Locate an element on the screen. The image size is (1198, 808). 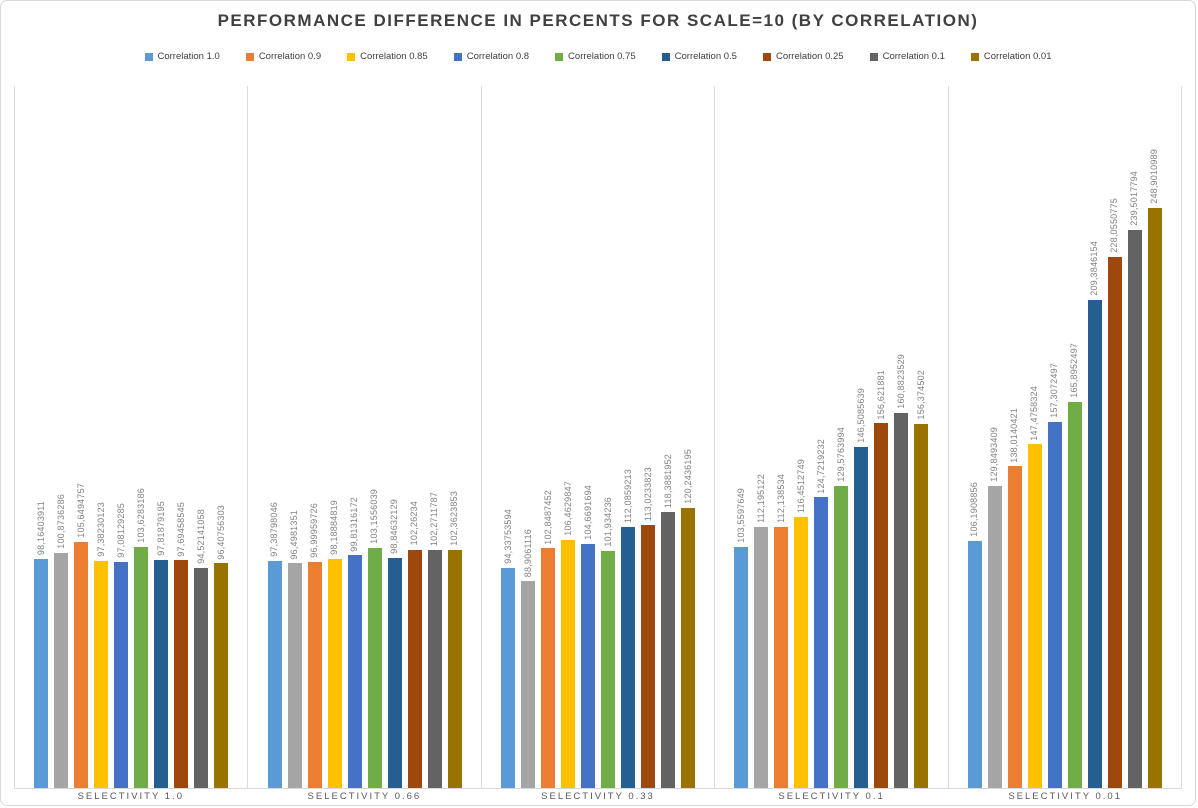
bar-column: 99,81316172 is located at coordinates (354, 642).